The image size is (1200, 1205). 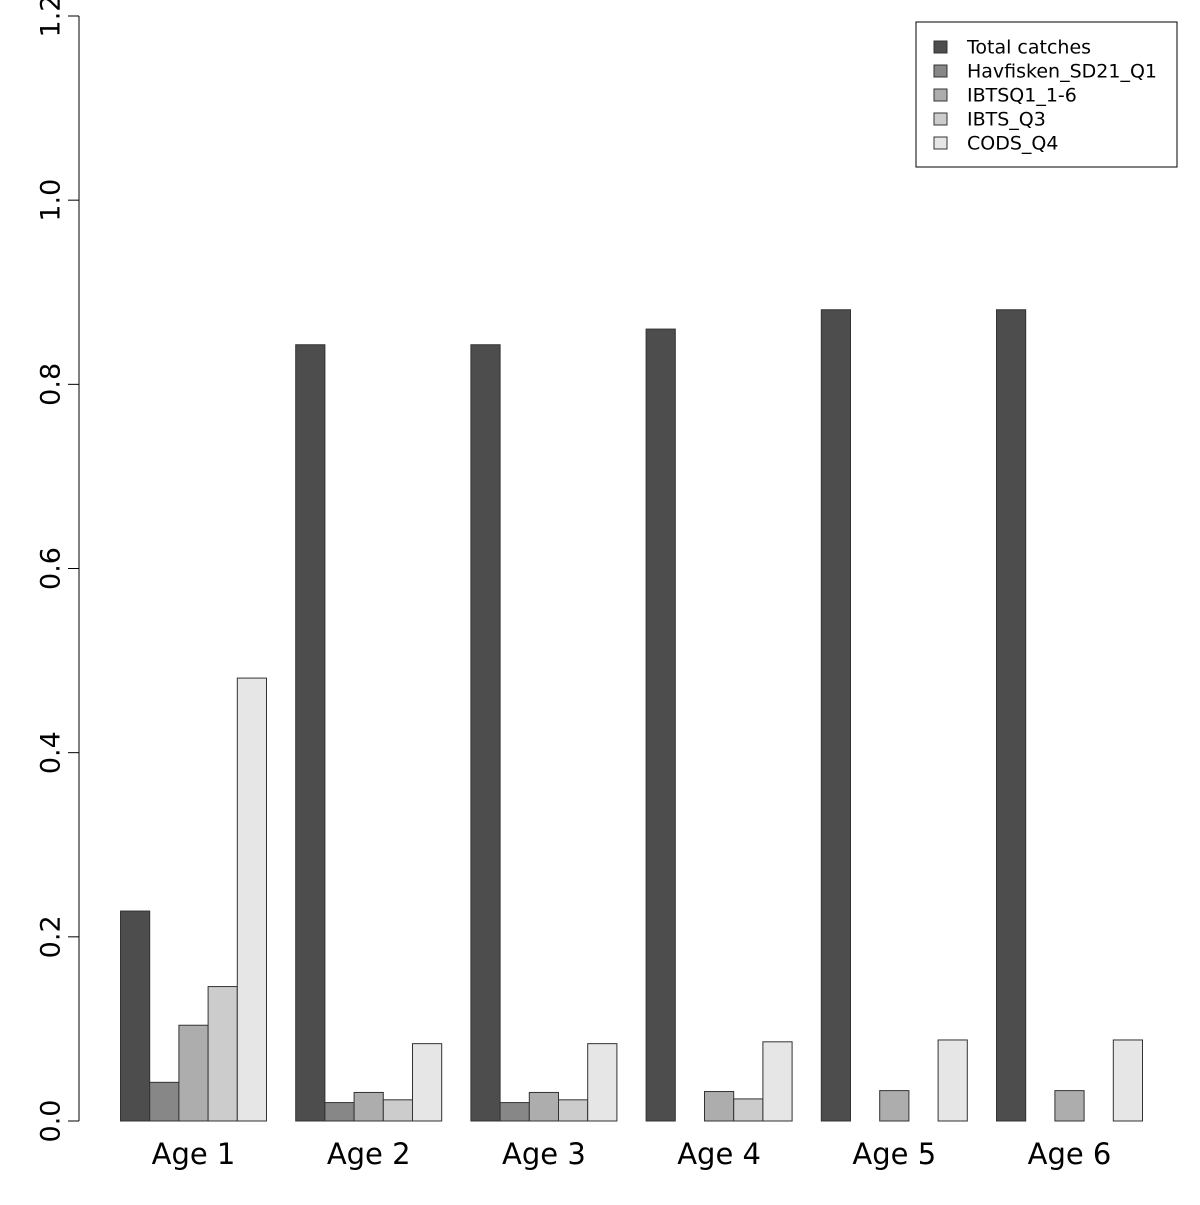 What do you see at coordinates (369, 1154) in the screenshot?
I see `x-tick-label: Age 2` at bounding box center [369, 1154].